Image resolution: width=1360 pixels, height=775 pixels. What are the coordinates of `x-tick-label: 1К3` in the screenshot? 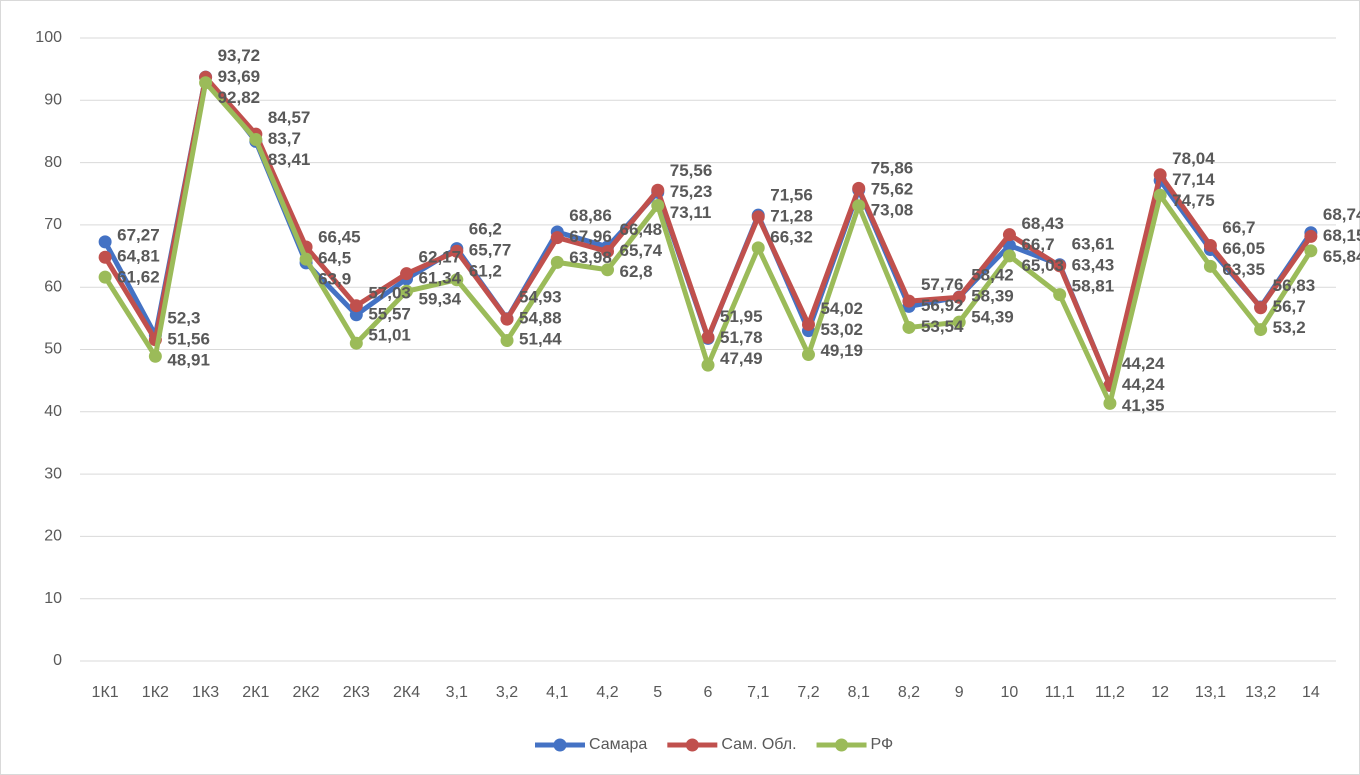 It's located at (205, 692).